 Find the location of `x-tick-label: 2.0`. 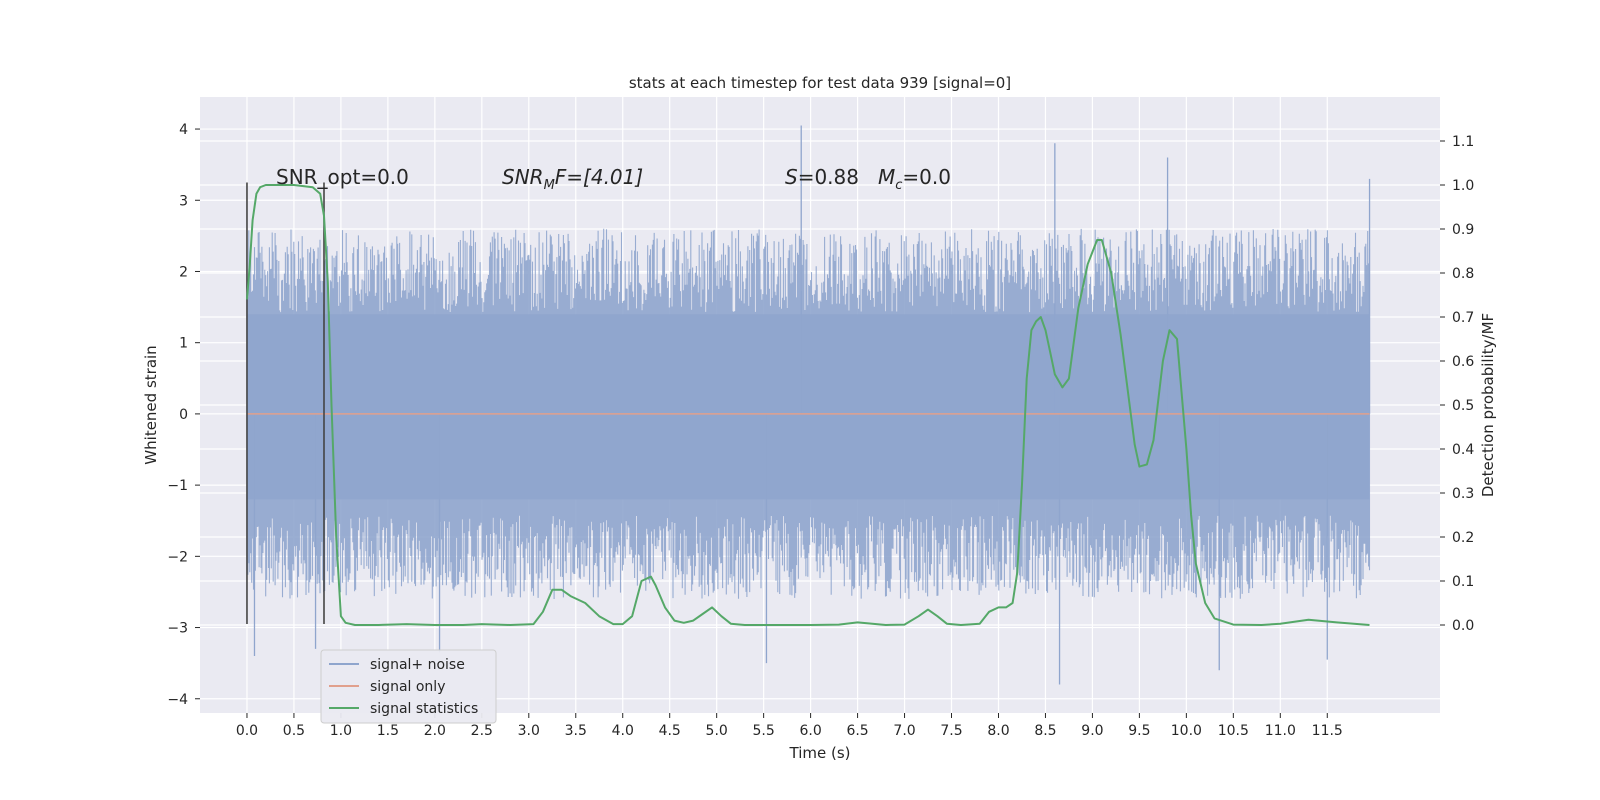

x-tick-label: 2.0 is located at coordinates (435, 731).